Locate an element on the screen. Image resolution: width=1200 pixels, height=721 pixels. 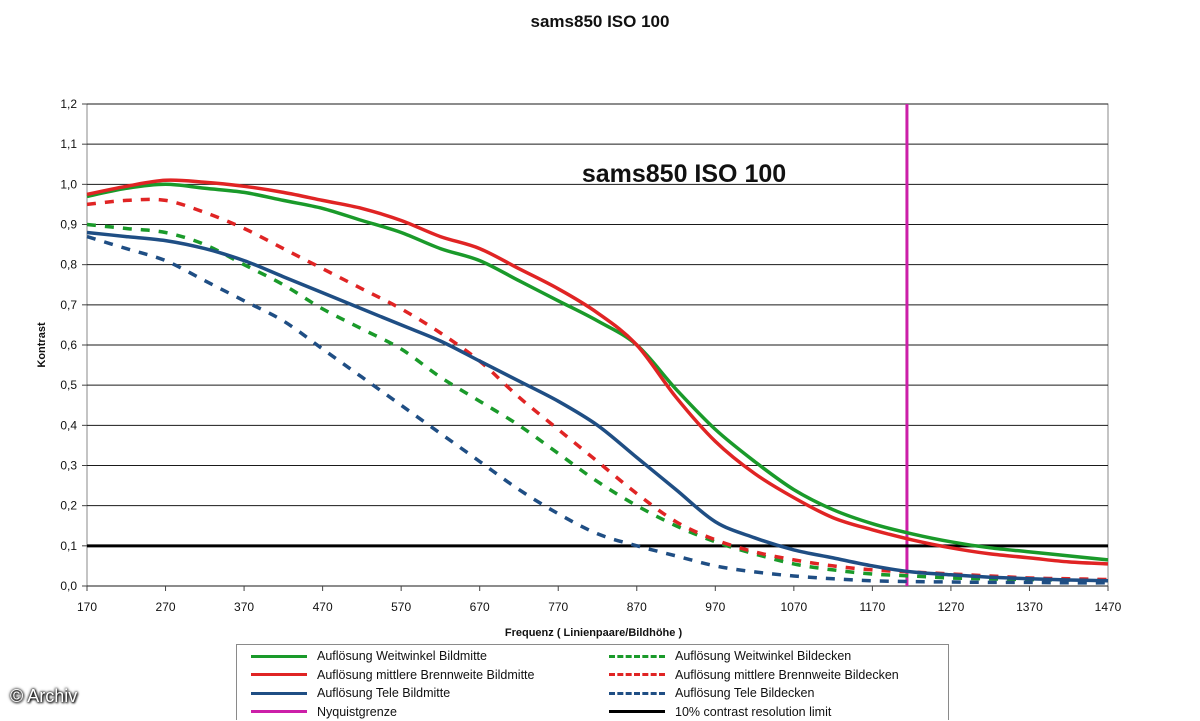
x-tick-label: 1170 is located at coordinates (872, 607).